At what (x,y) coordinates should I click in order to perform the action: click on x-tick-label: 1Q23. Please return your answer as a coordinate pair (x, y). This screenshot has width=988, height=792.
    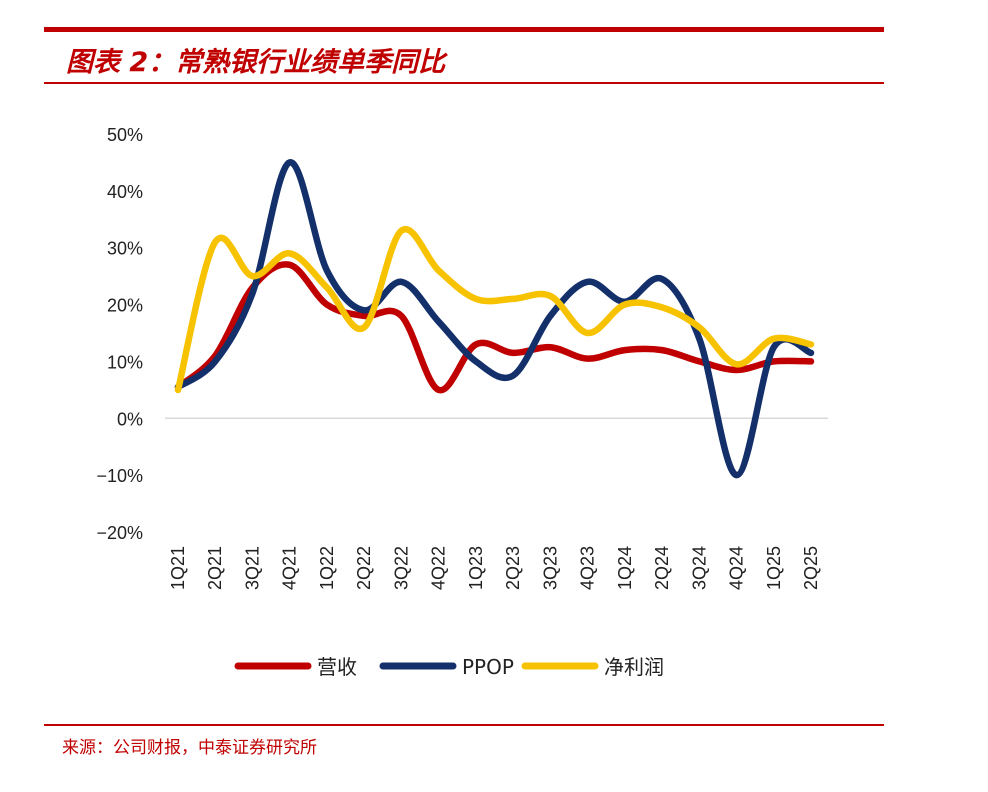
    Looking at the image, I should click on (476, 568).